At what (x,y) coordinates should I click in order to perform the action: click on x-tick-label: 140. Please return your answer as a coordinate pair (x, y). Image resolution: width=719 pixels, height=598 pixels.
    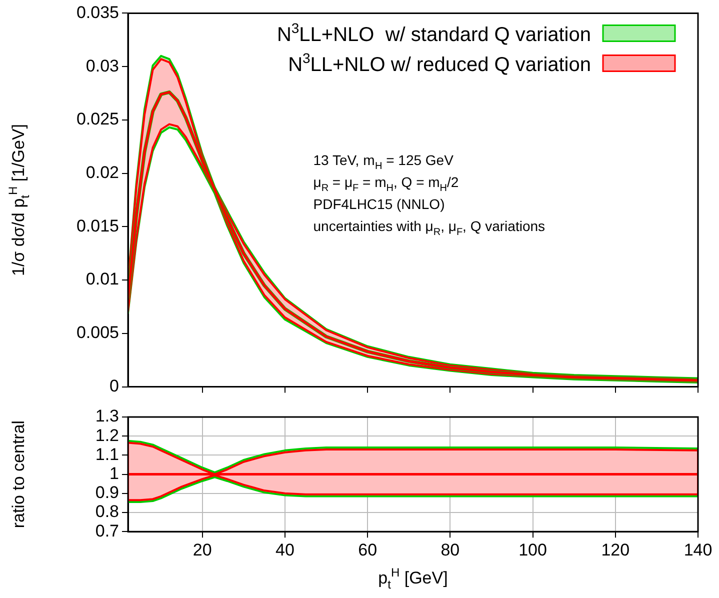
    Looking at the image, I should click on (698, 550).